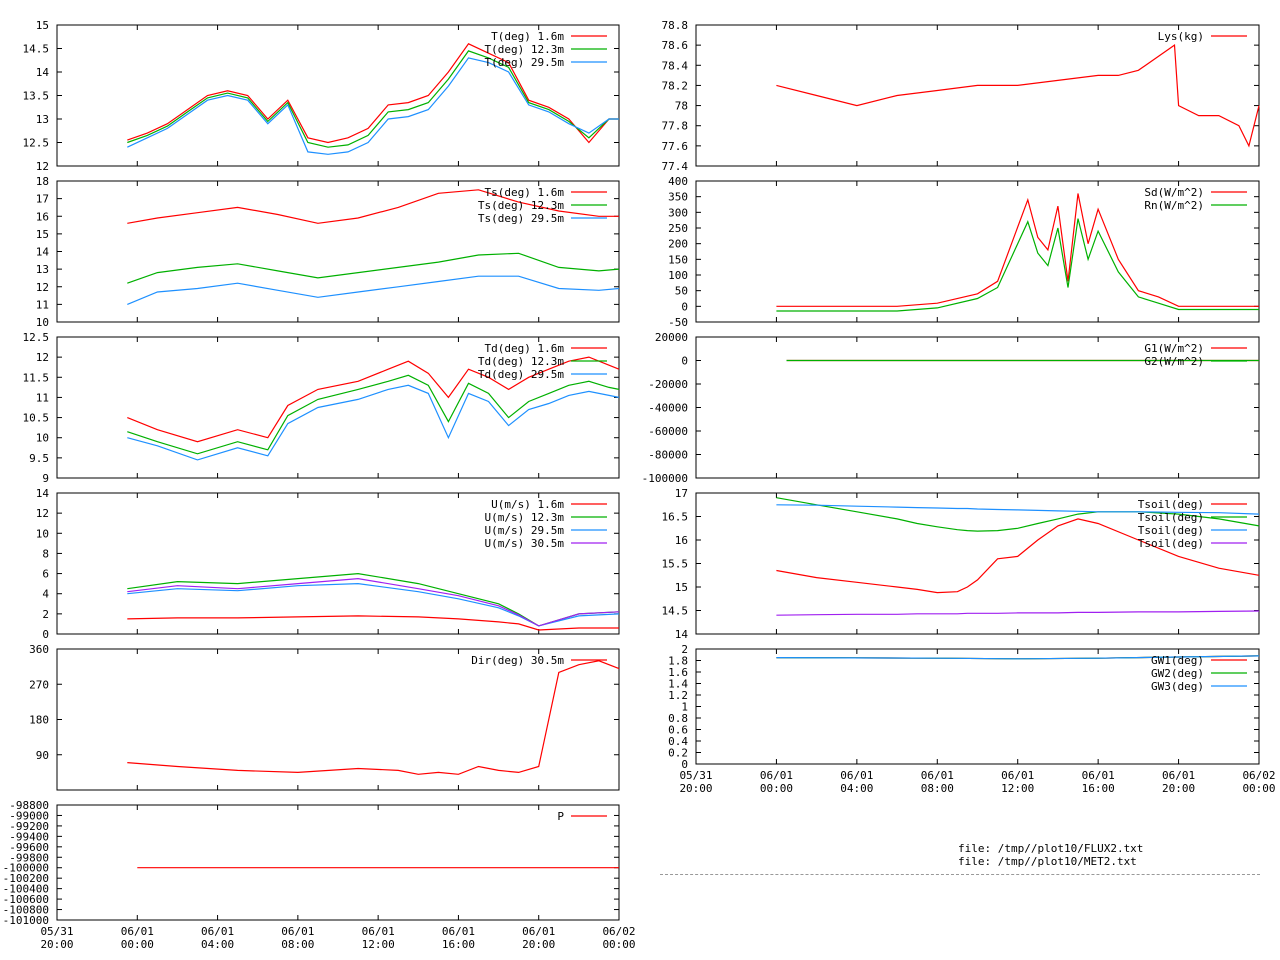 This screenshot has width=1280, height=960. Describe the element at coordinates (217, 944) in the screenshot. I see `x-tick-label: 04:00` at that location.